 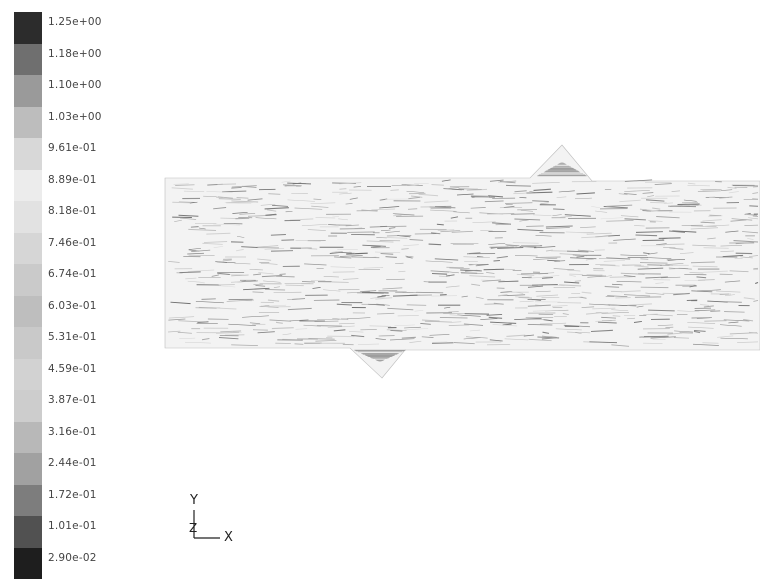 I want to click on legend-entry: 9.61e-01, so click(x=69, y=154).